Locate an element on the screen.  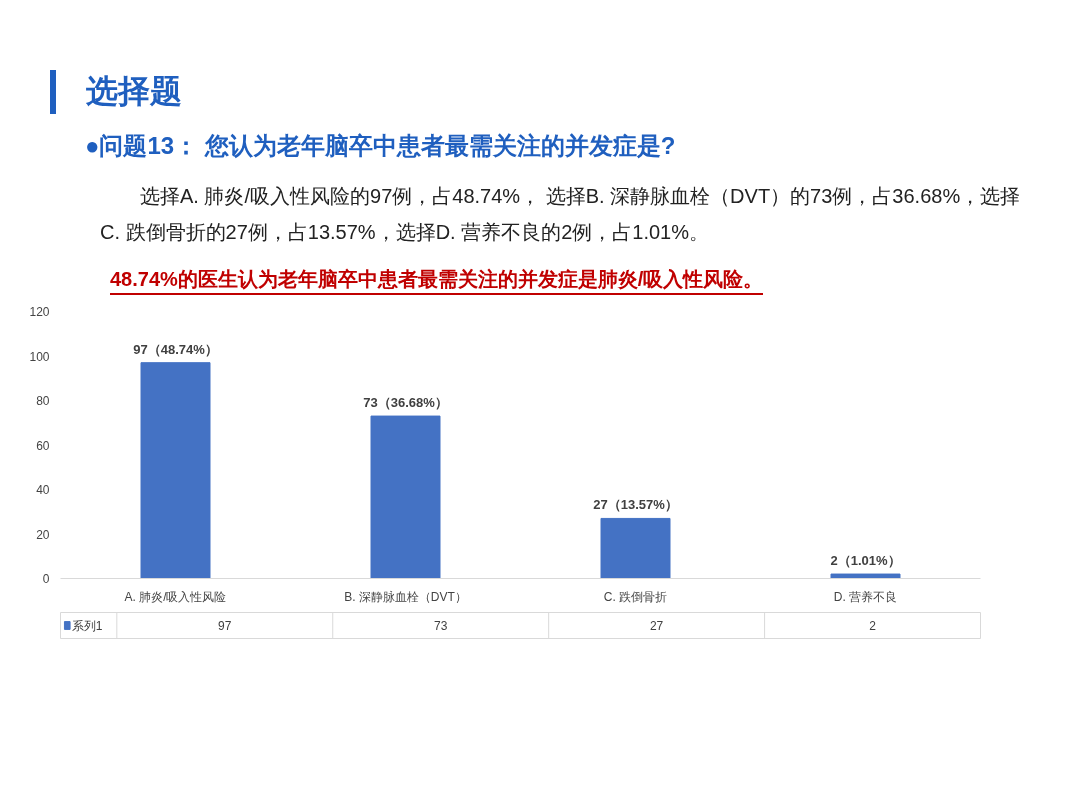
annotation: 73（36.68%） is located at coordinates (405, 403).